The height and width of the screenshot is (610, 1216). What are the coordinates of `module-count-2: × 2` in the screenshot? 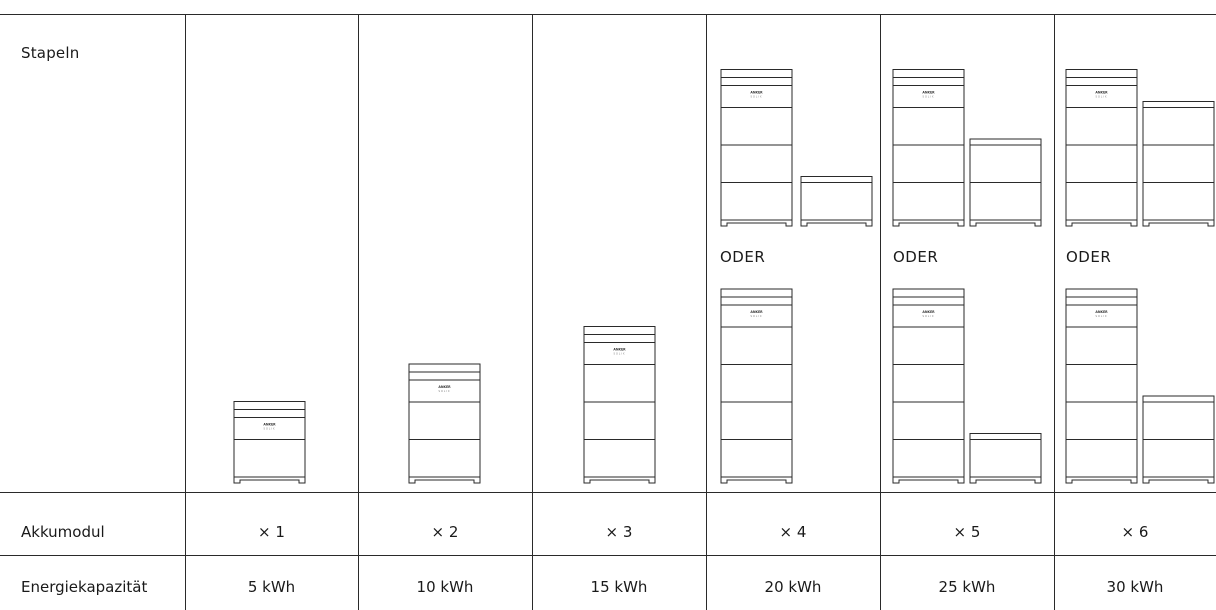 It's located at (445, 532).